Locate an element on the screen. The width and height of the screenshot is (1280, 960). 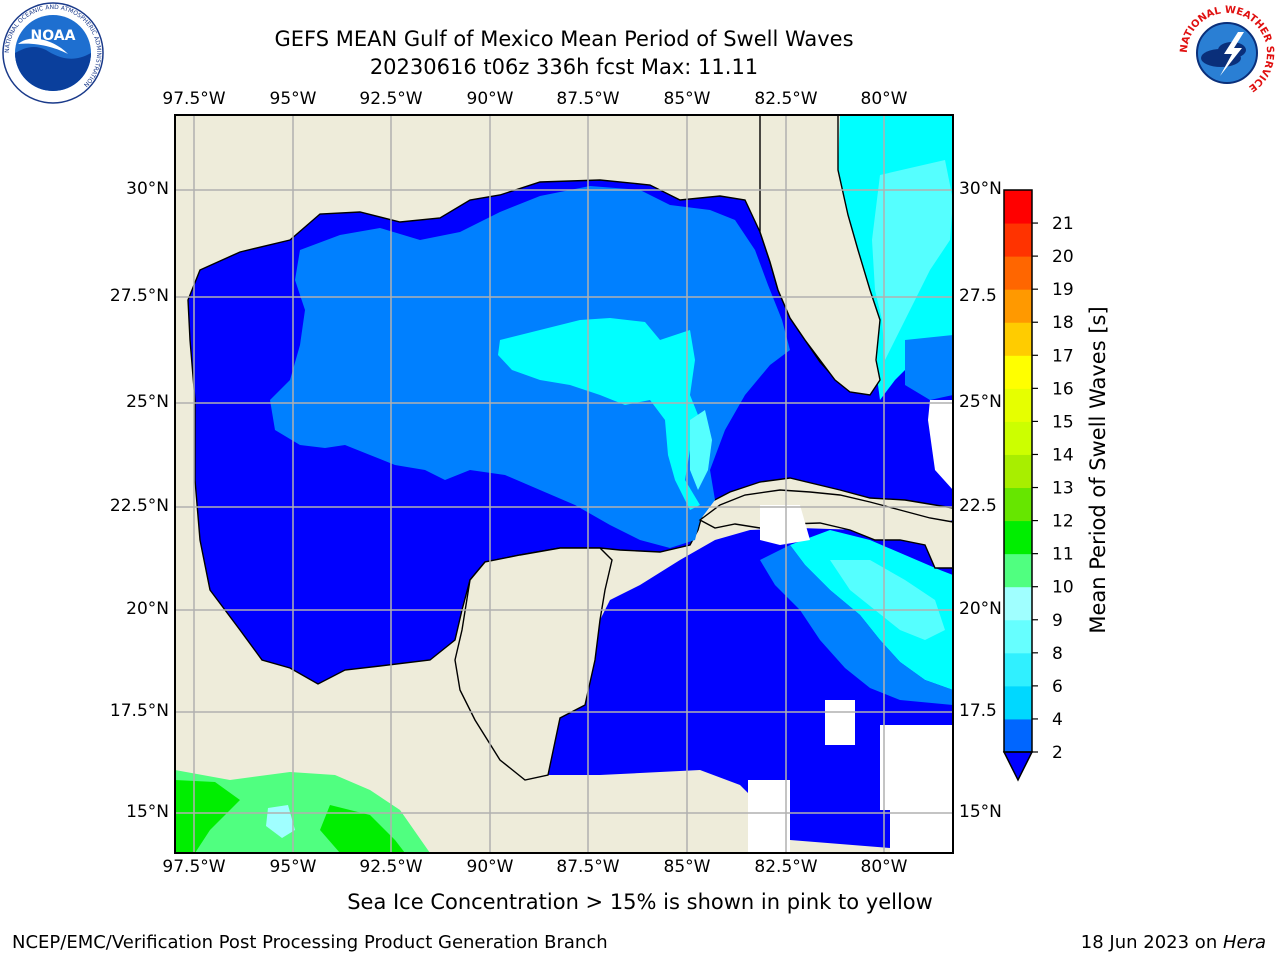
lon-label-top-6: 82.5°W is located at coordinates (786, 99).